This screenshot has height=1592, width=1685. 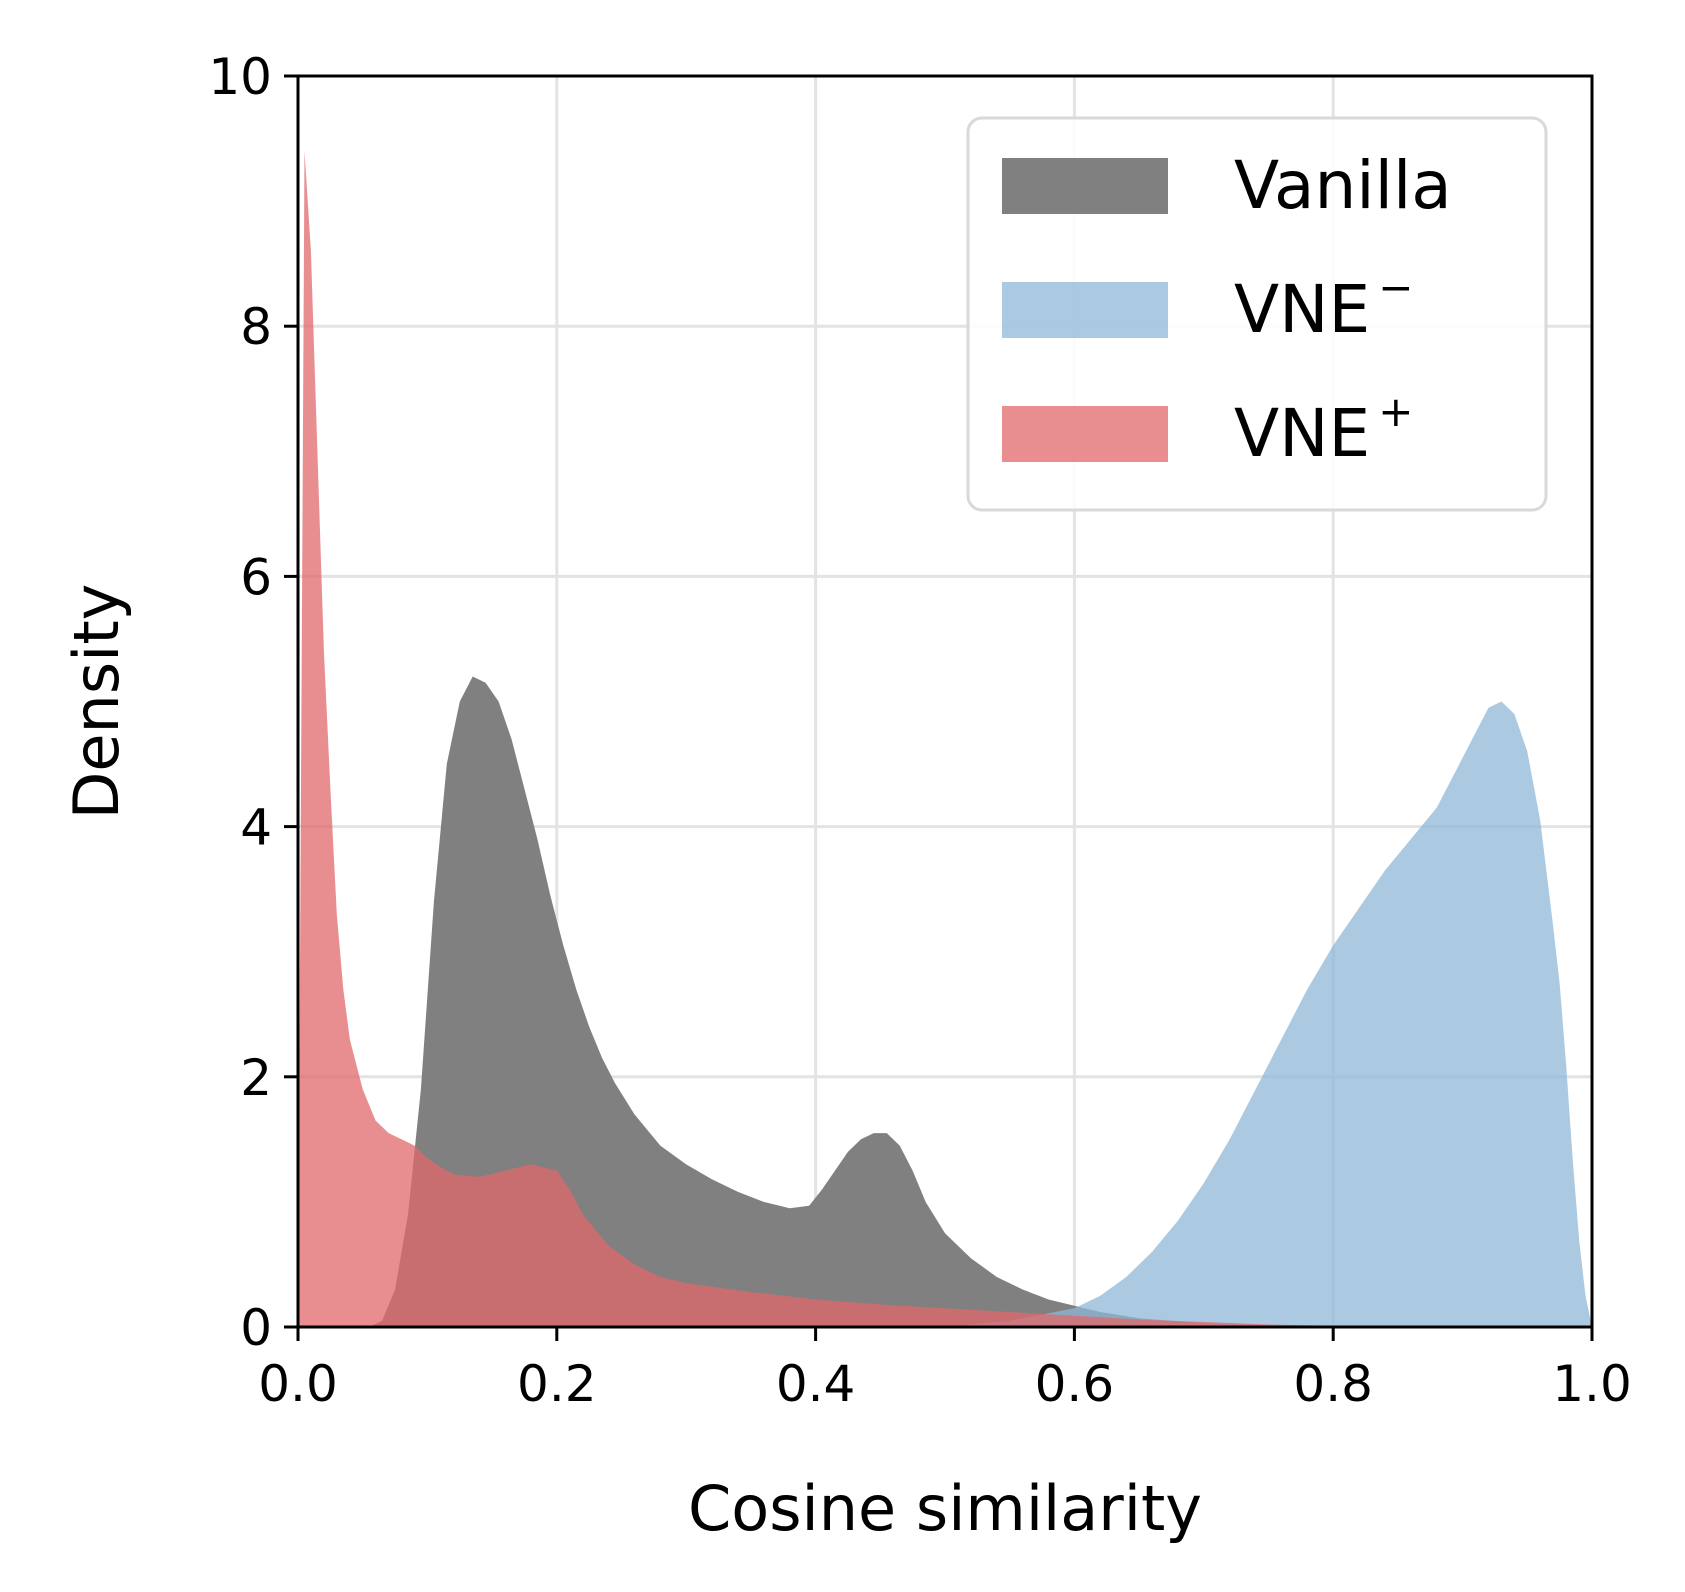 What do you see at coordinates (816, 1384) in the screenshot?
I see `x-tick-label: 0.4` at bounding box center [816, 1384].